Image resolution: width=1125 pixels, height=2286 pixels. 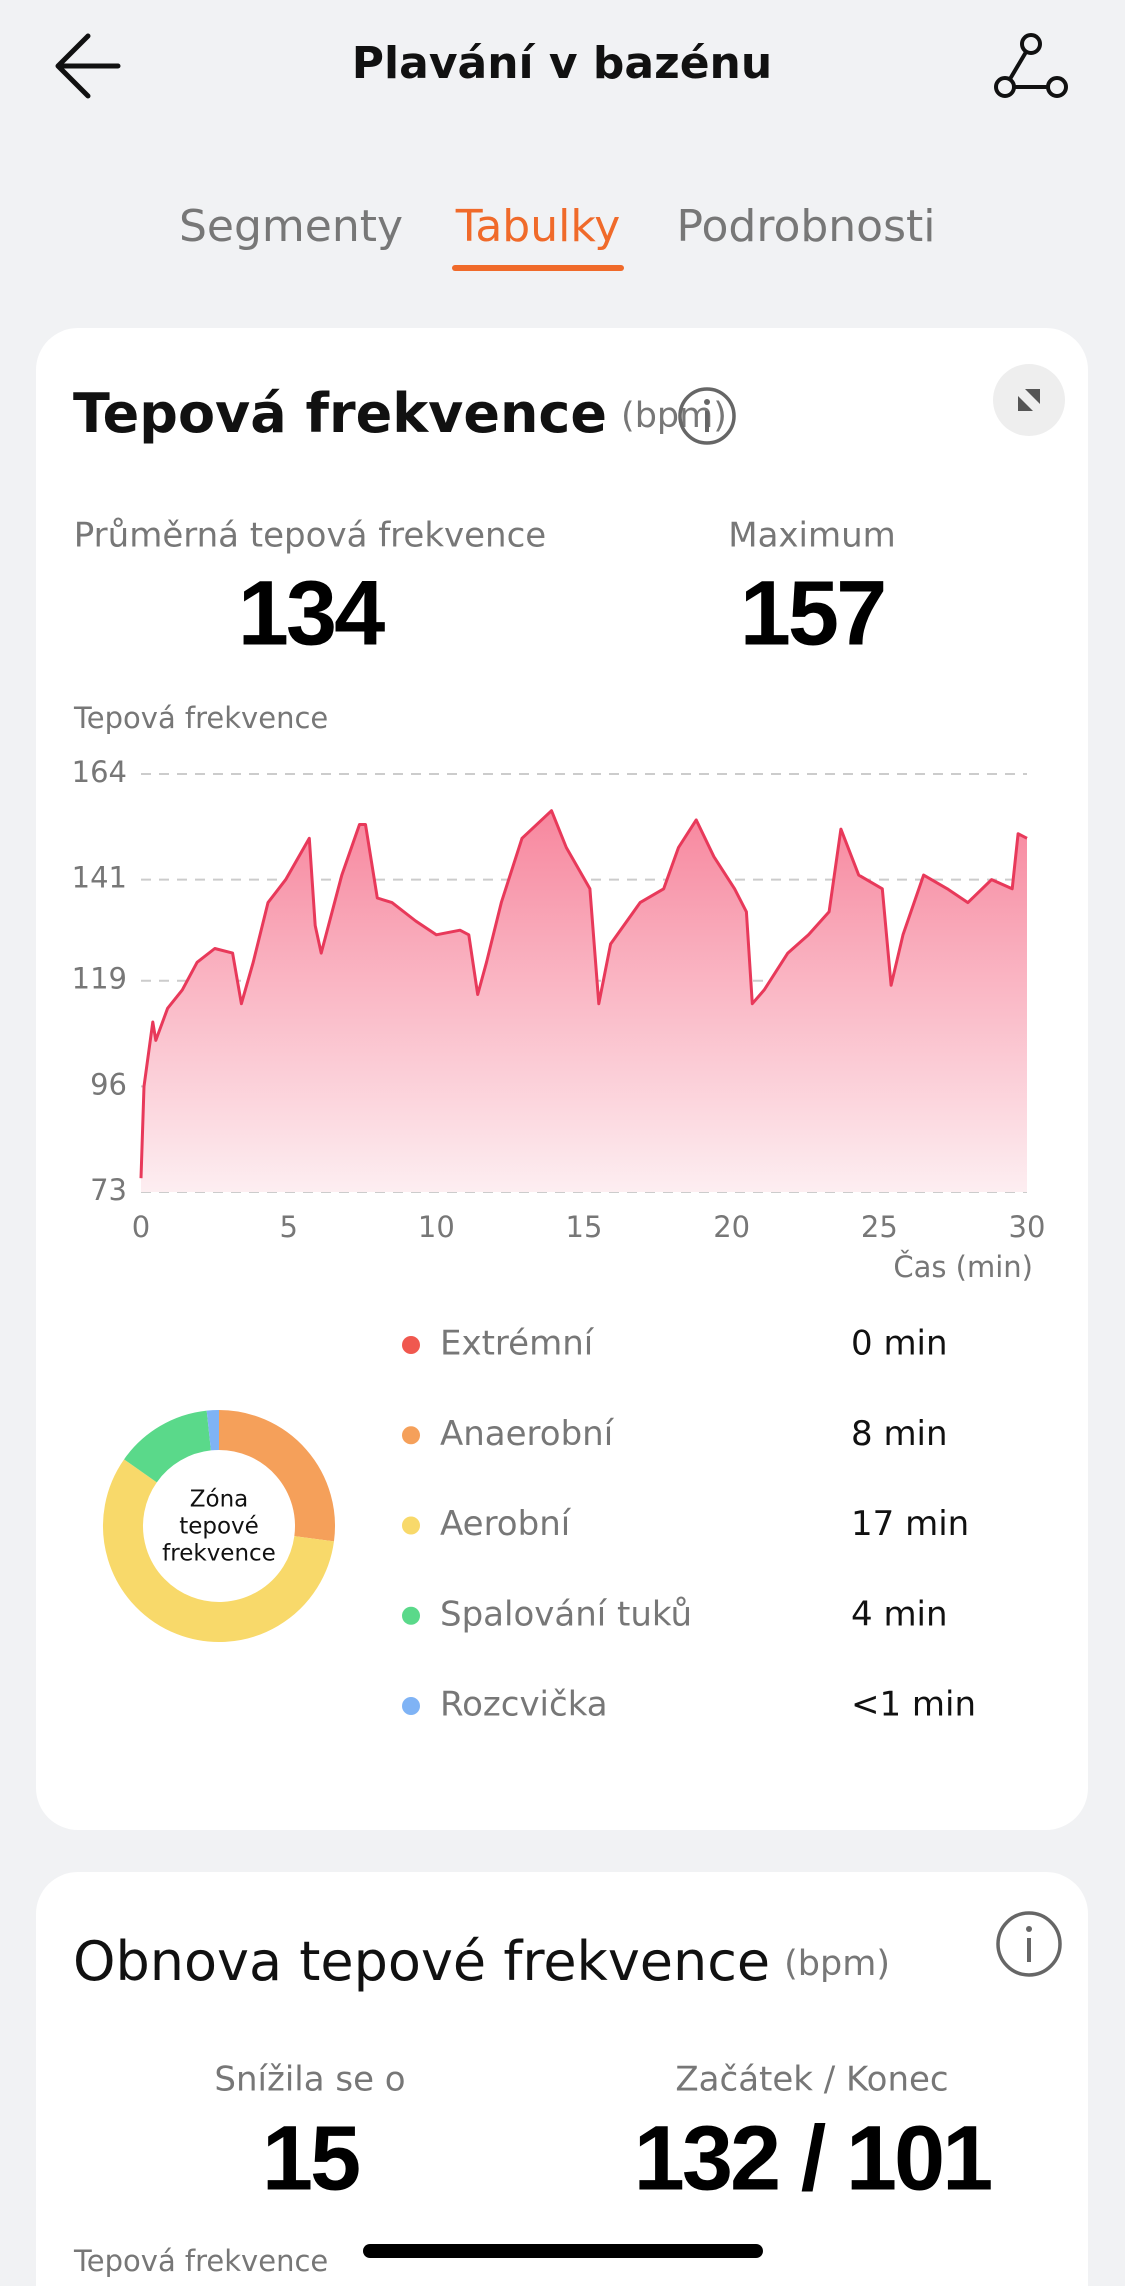 What do you see at coordinates (310, 536) in the screenshot?
I see `stat-label: Průměrná tepová frekvence` at bounding box center [310, 536].